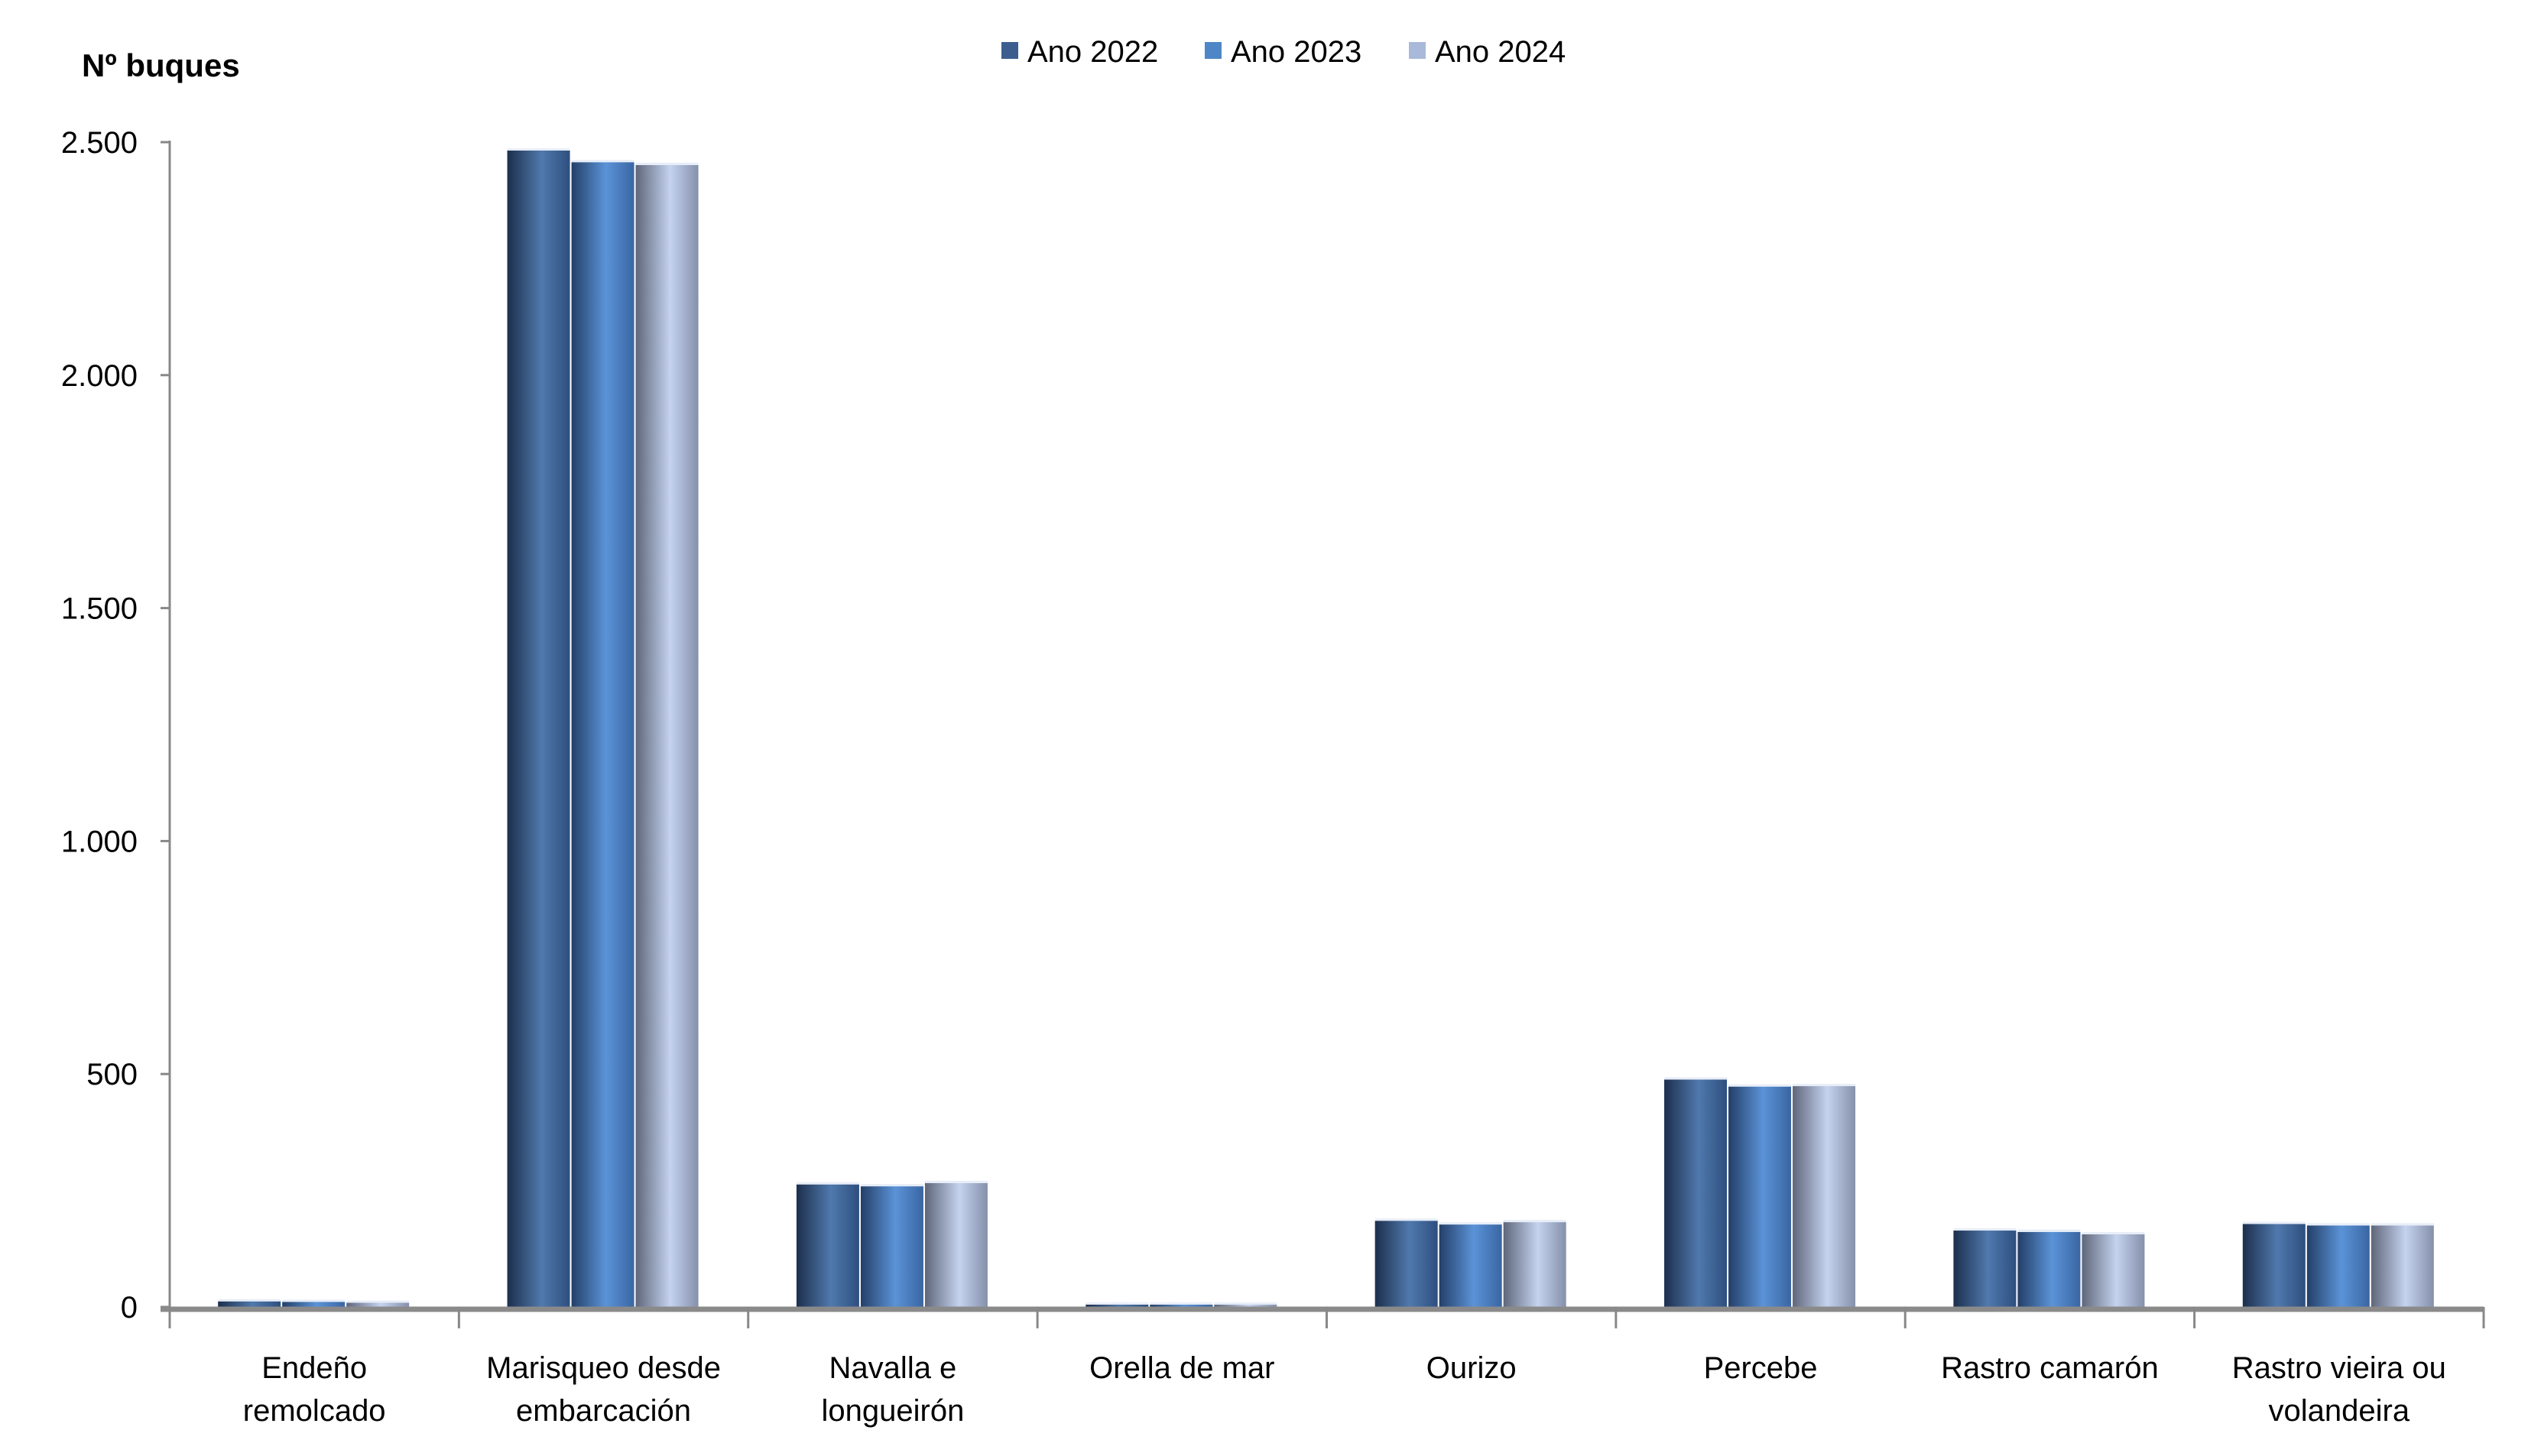  I want to click on x-category-label: Navalla e longueirón, so click(893, 1389).